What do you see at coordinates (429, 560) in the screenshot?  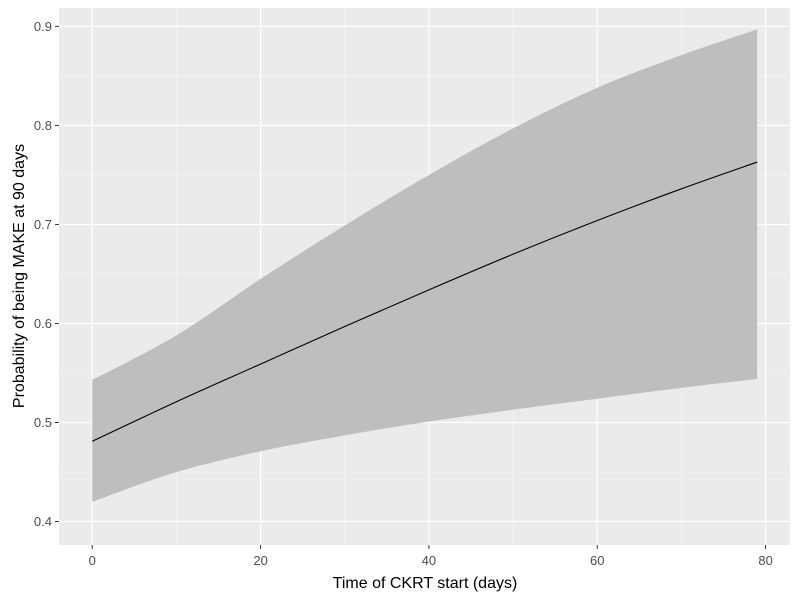 I see `x-tick-label: 40` at bounding box center [429, 560].